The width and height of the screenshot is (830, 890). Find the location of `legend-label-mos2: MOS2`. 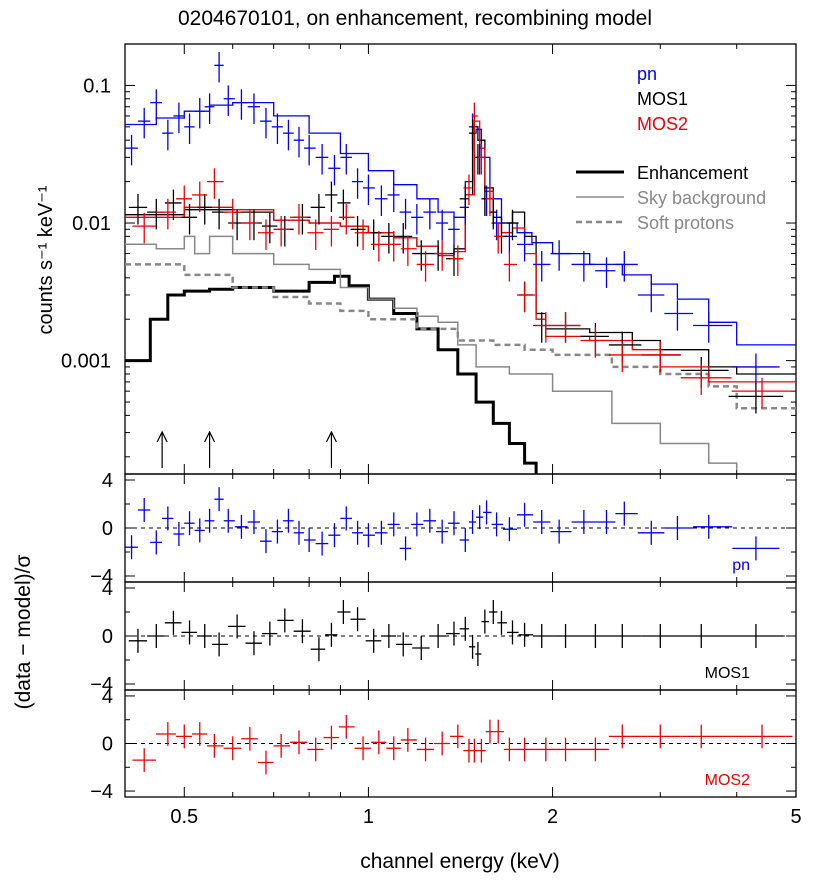

legend-label-mos2: MOS2 is located at coordinates (662, 124).